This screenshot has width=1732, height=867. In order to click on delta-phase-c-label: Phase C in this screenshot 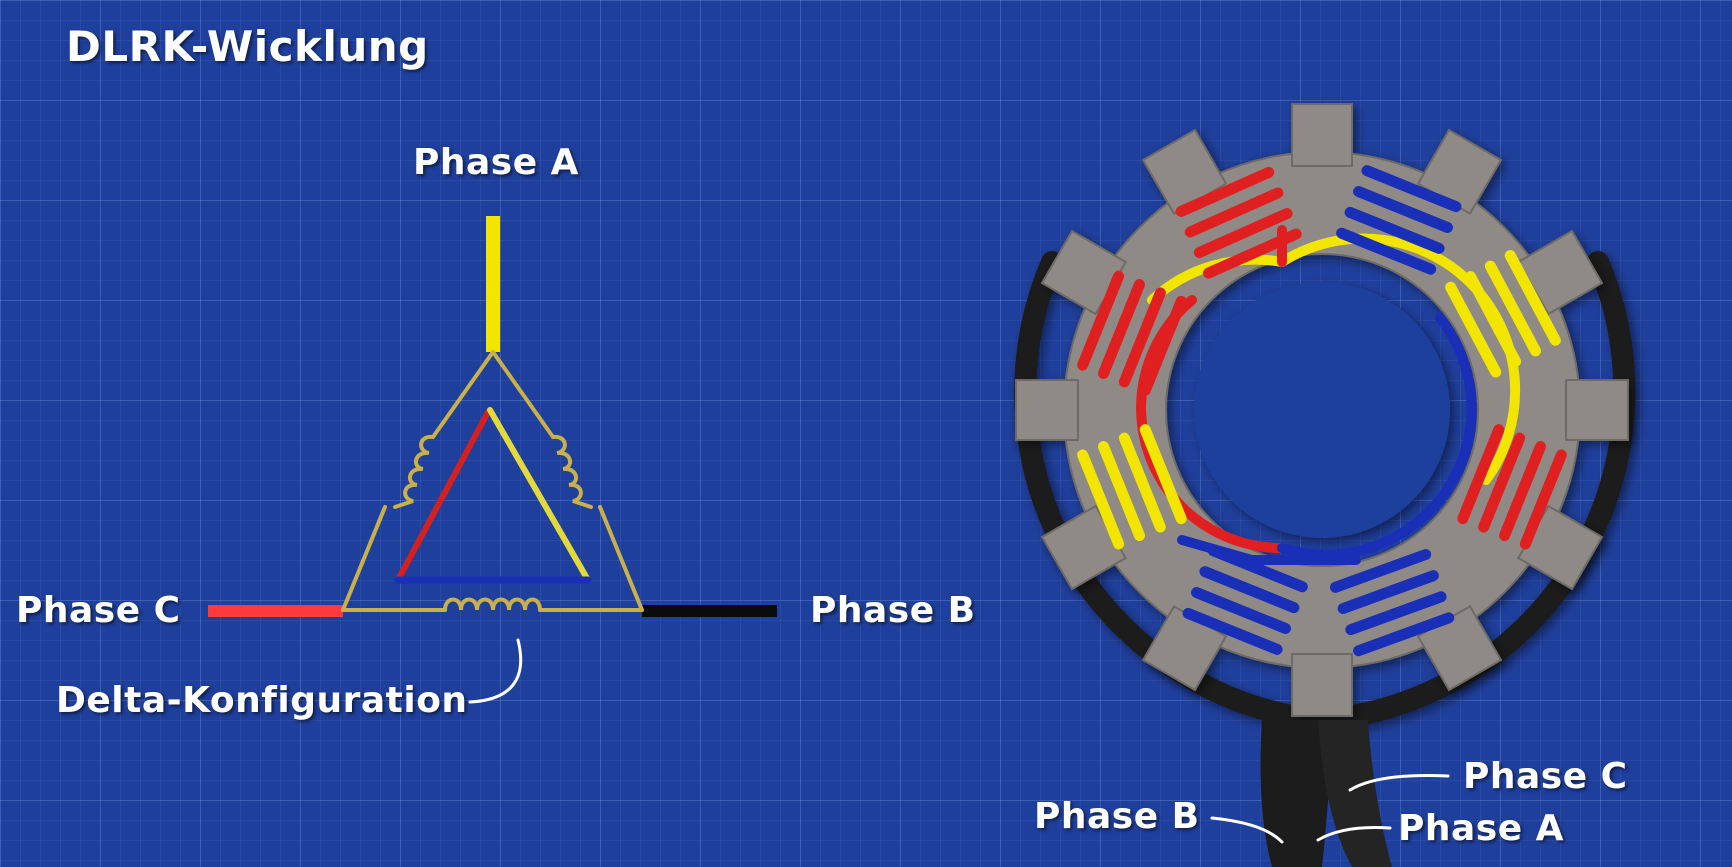, I will do `click(98, 610)`.